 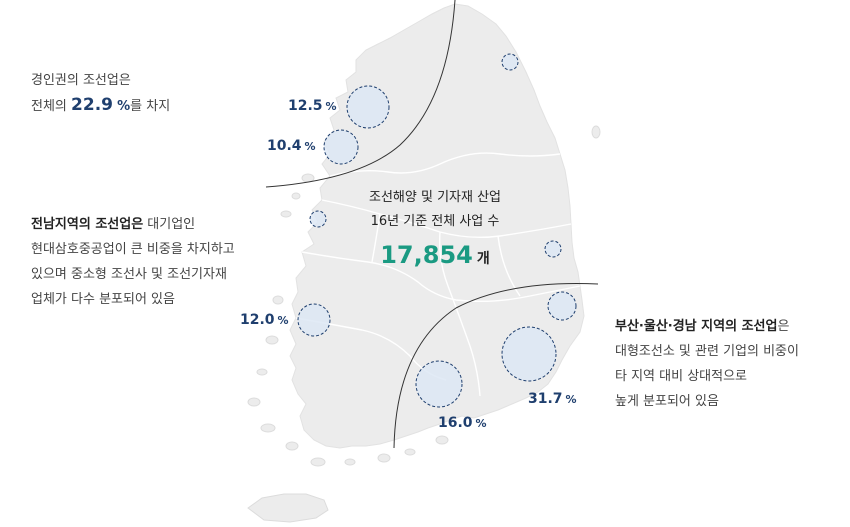 What do you see at coordinates (49, 106) in the screenshot?
I see `gyeongin-prefix: 전체의` at bounding box center [49, 106].